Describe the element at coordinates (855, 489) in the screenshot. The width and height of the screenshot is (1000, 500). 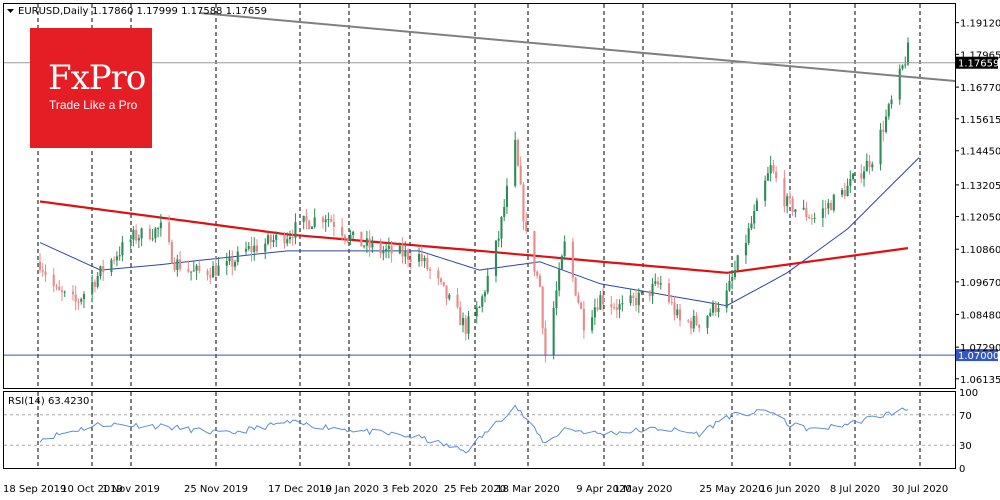
I see `x-axis-label: 8 Jul 2020` at that location.